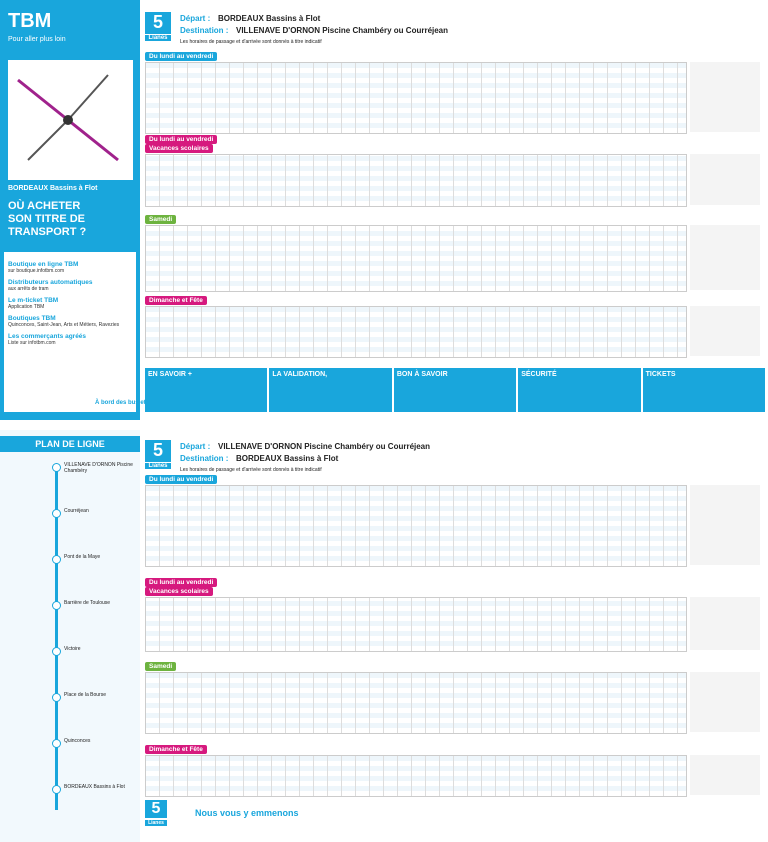 The height and width of the screenshot is (842, 768). I want to click on footer-line-type: Lianes, so click(156, 823).